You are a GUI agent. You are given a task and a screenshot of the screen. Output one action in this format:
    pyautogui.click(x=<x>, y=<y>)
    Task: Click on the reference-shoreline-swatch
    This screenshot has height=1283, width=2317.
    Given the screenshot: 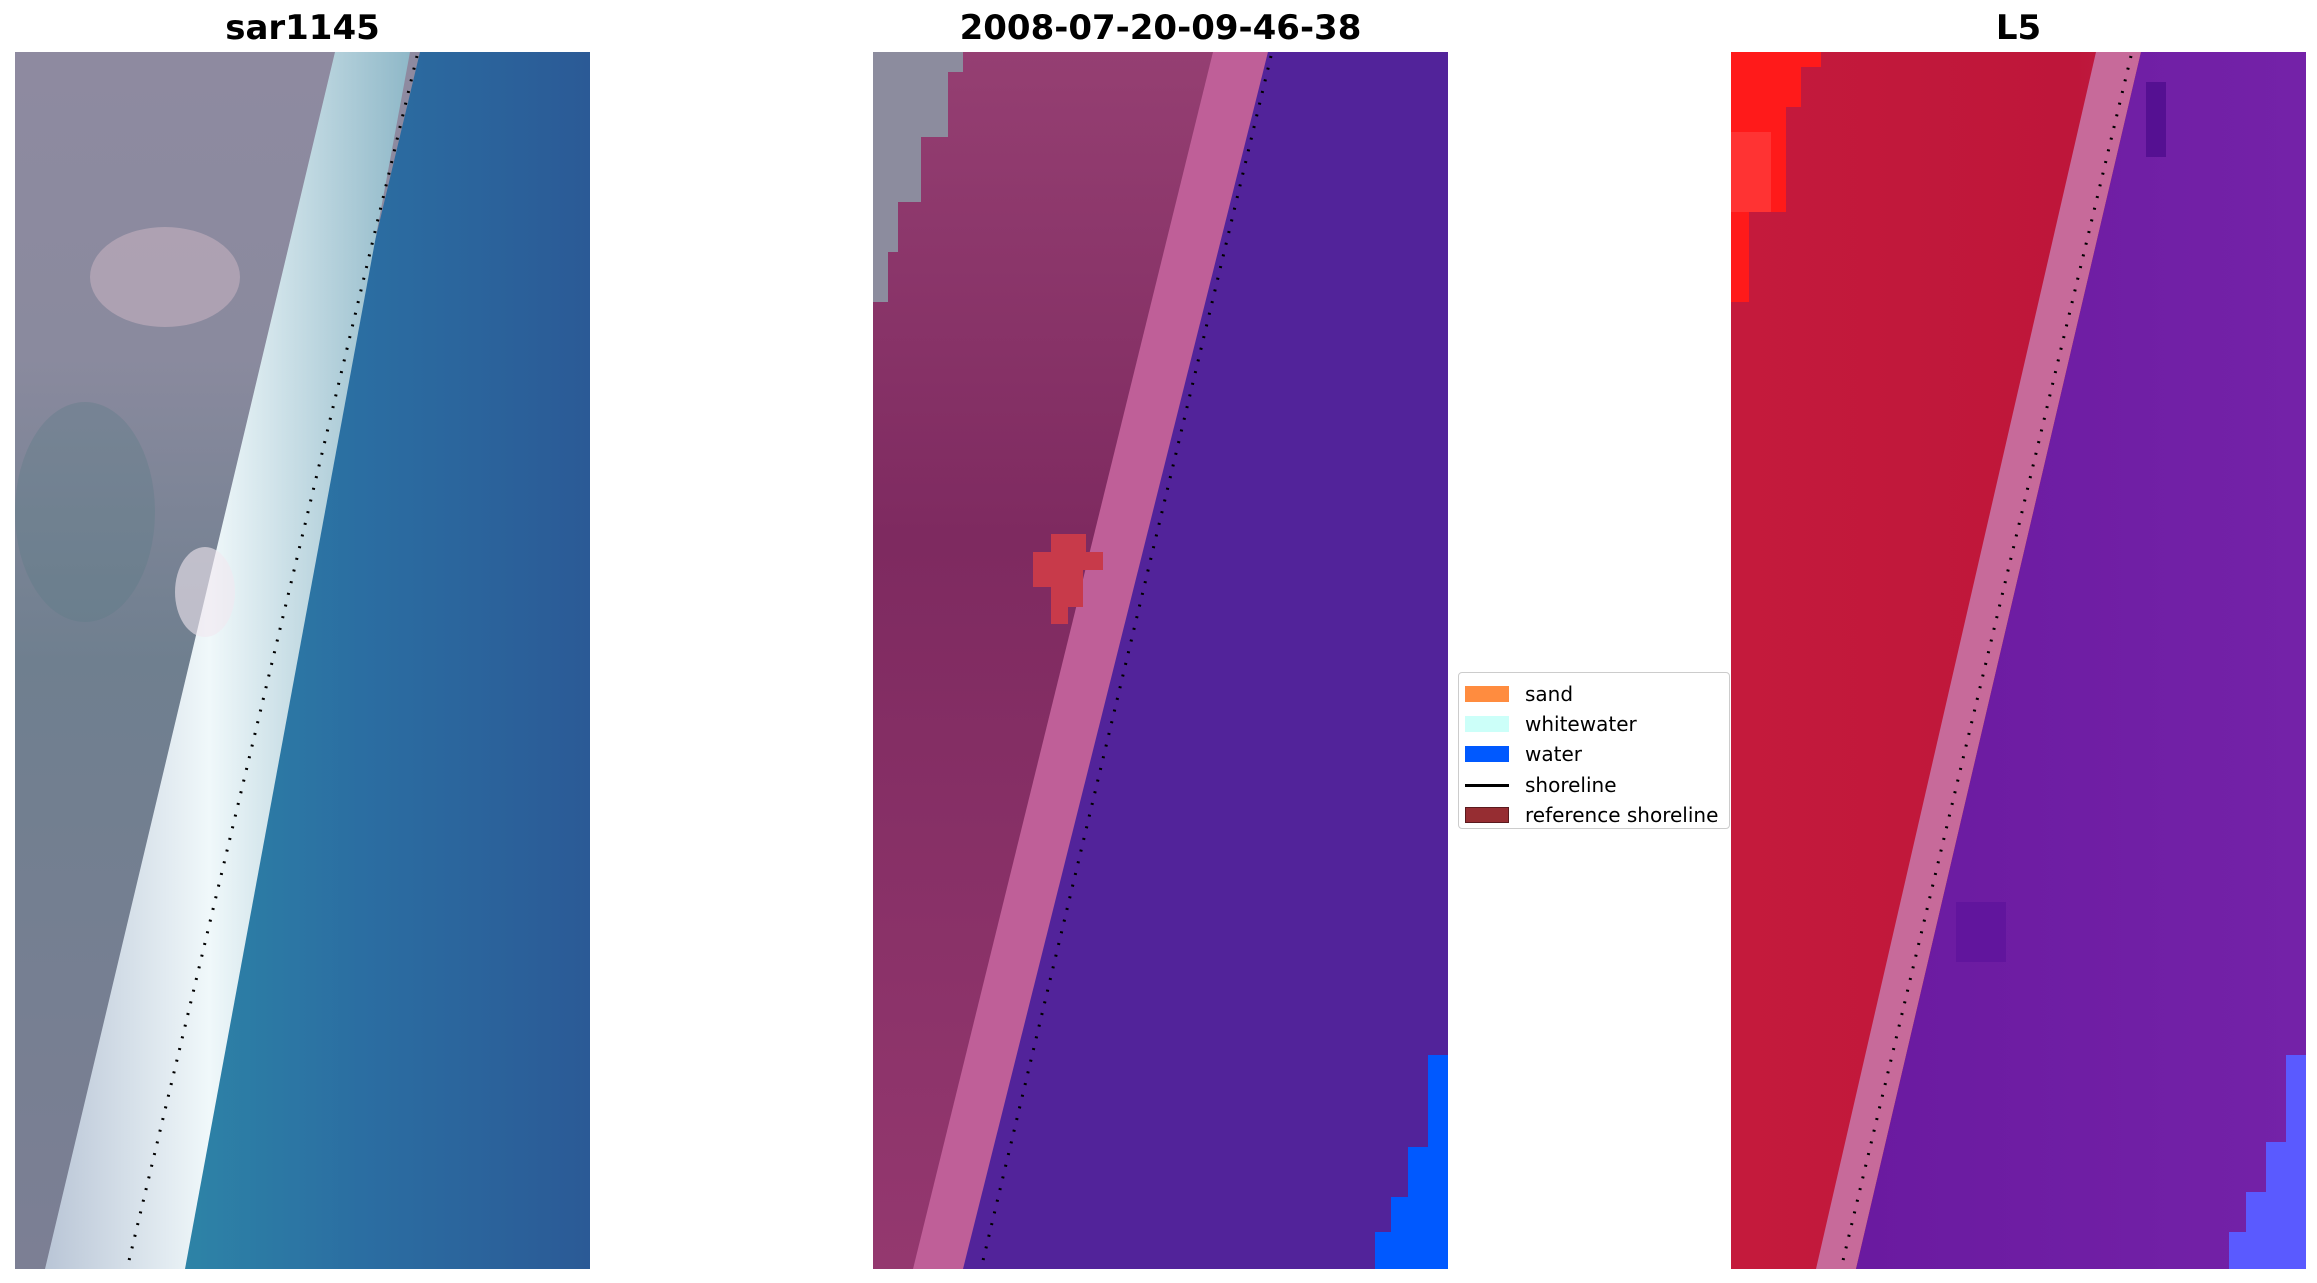 What is the action you would take?
    pyautogui.click(x=1487, y=814)
    